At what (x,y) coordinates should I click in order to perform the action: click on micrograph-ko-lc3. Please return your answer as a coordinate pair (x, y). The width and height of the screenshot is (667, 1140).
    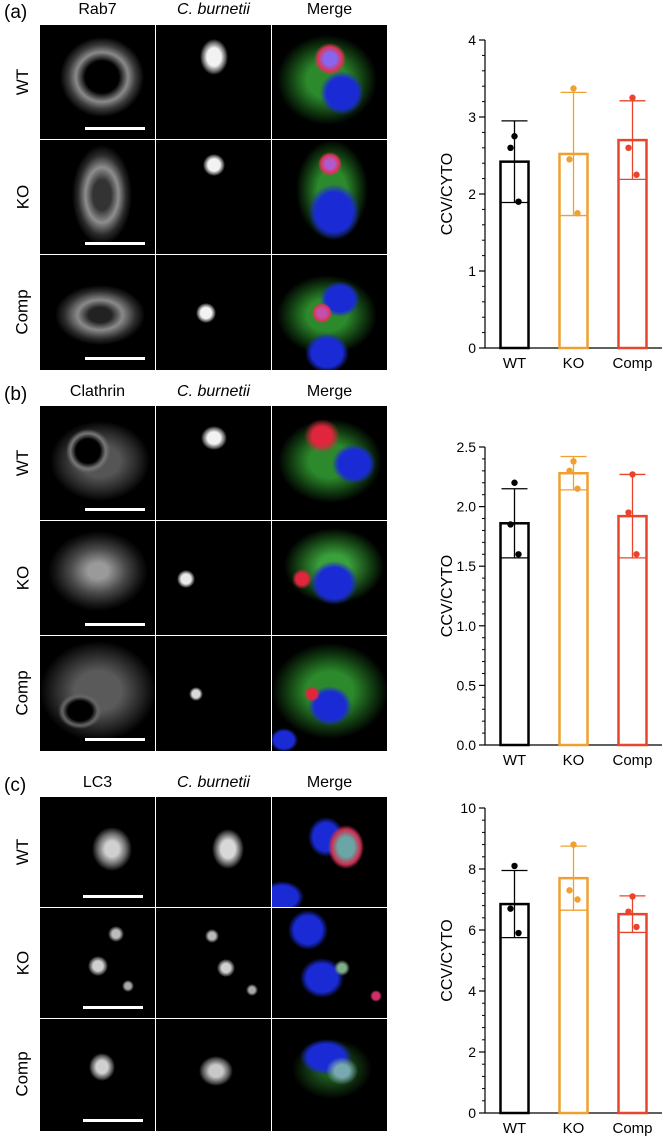
    Looking at the image, I should click on (97, 963).